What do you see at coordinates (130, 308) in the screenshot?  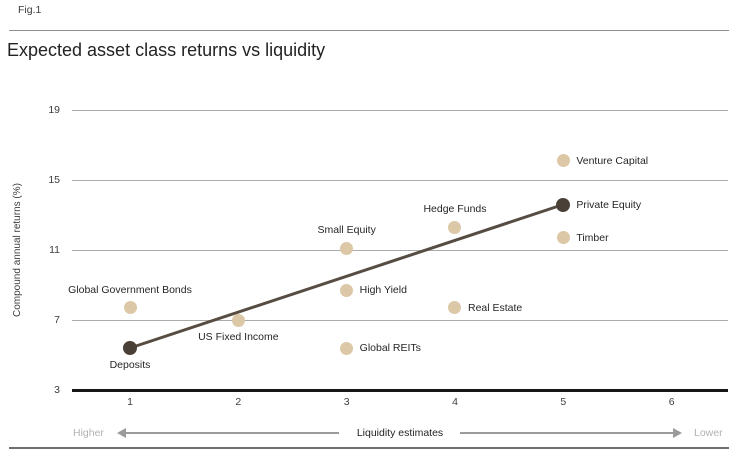 I see `data-point-global-government-bonds` at bounding box center [130, 308].